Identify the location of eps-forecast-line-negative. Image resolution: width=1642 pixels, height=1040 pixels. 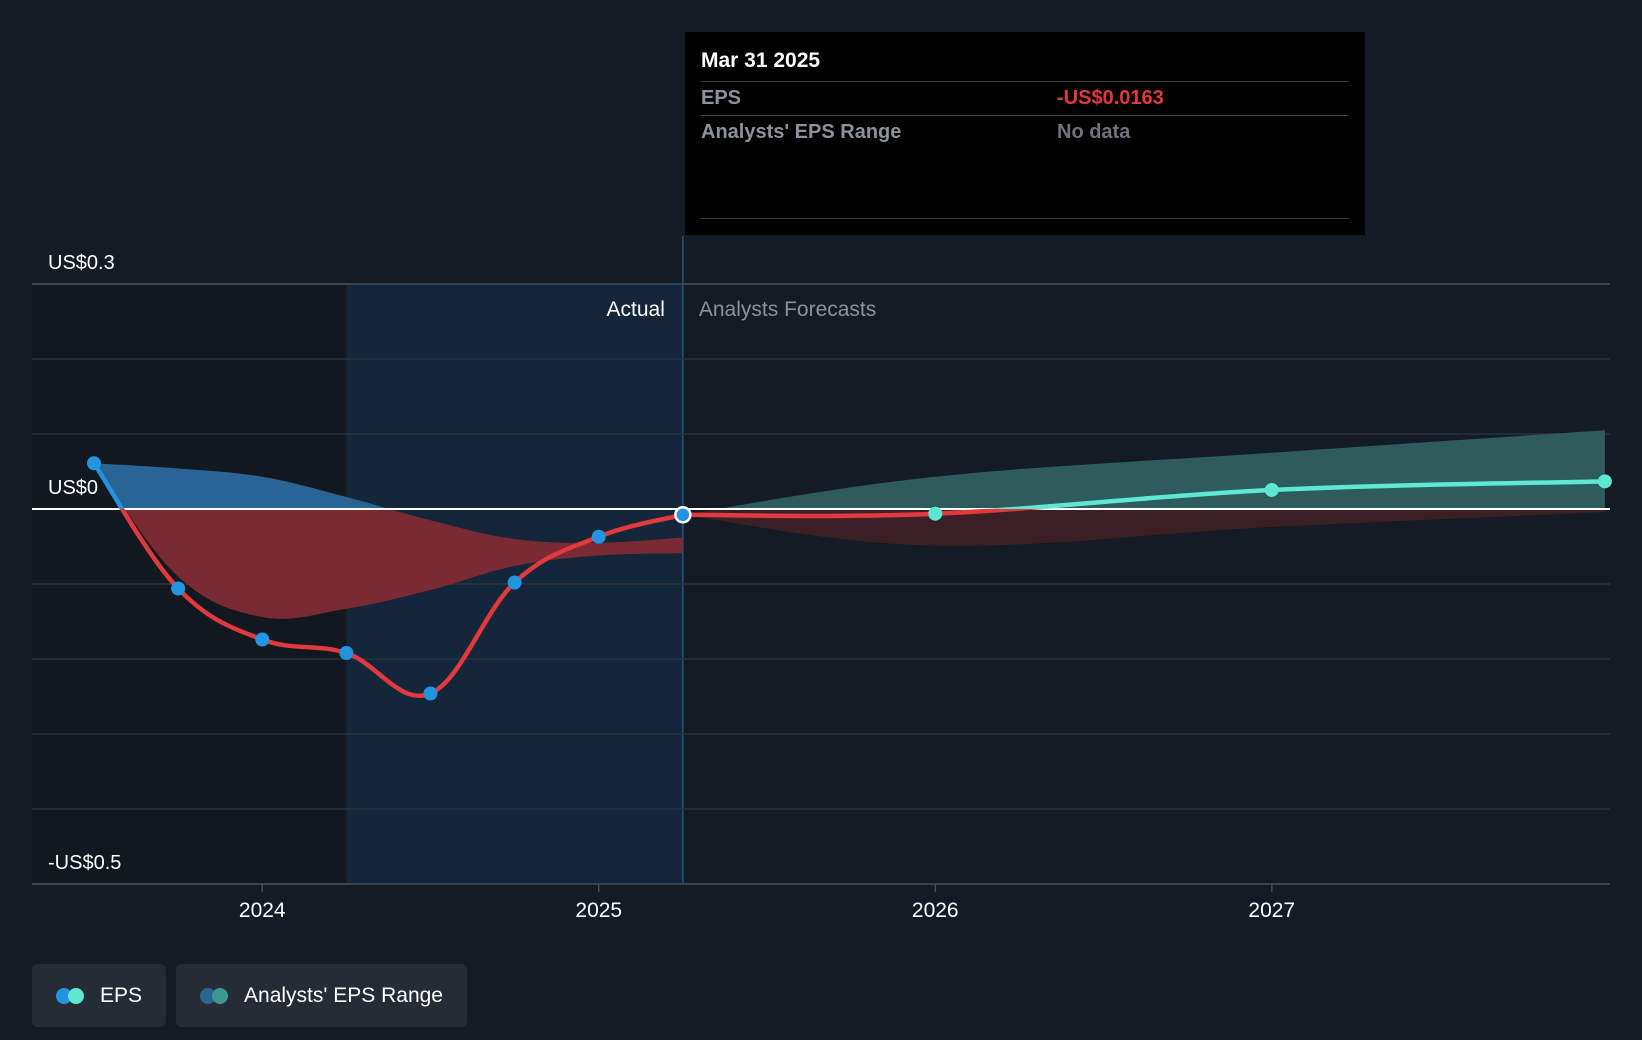
(862, 514).